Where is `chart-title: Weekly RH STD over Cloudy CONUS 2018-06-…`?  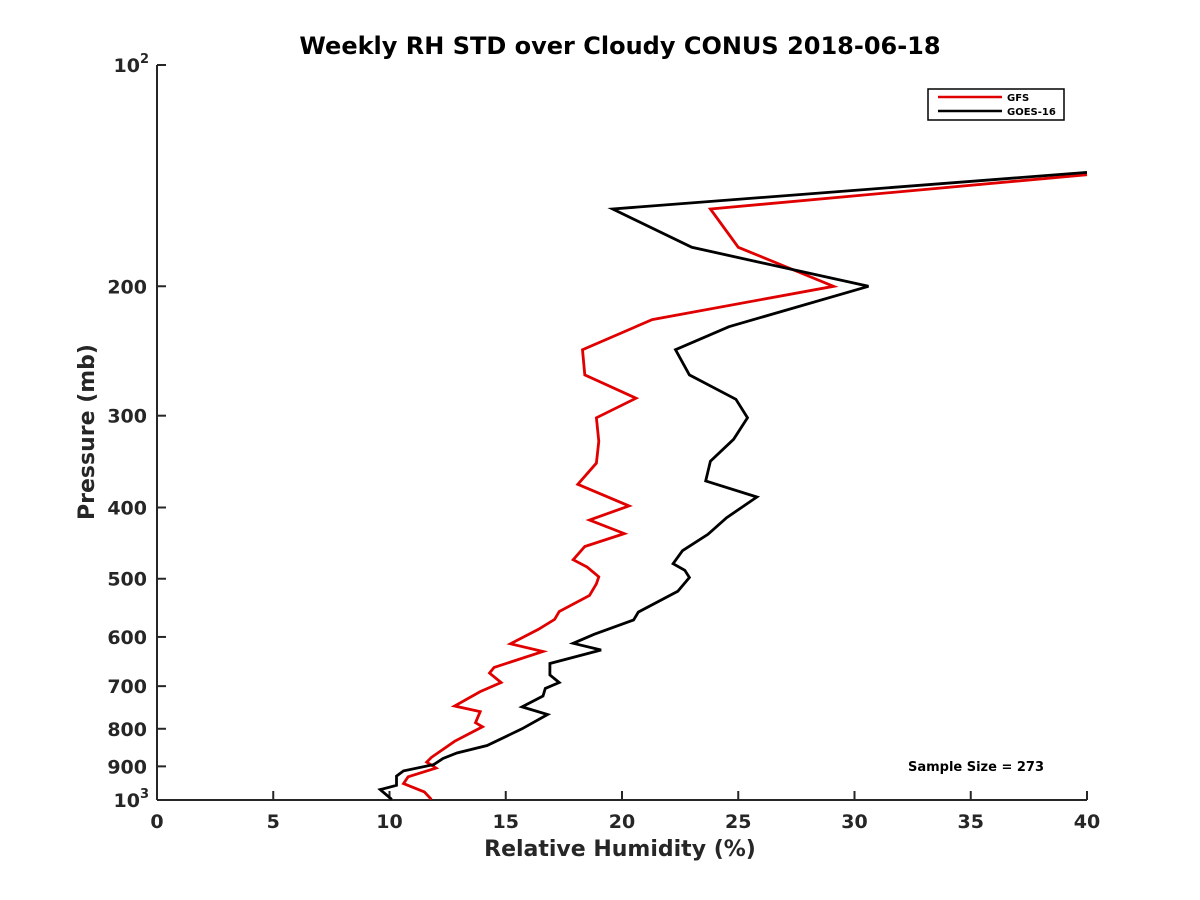 chart-title: Weekly RH STD over Cloudy CONUS 2018-06-… is located at coordinates (619, 46).